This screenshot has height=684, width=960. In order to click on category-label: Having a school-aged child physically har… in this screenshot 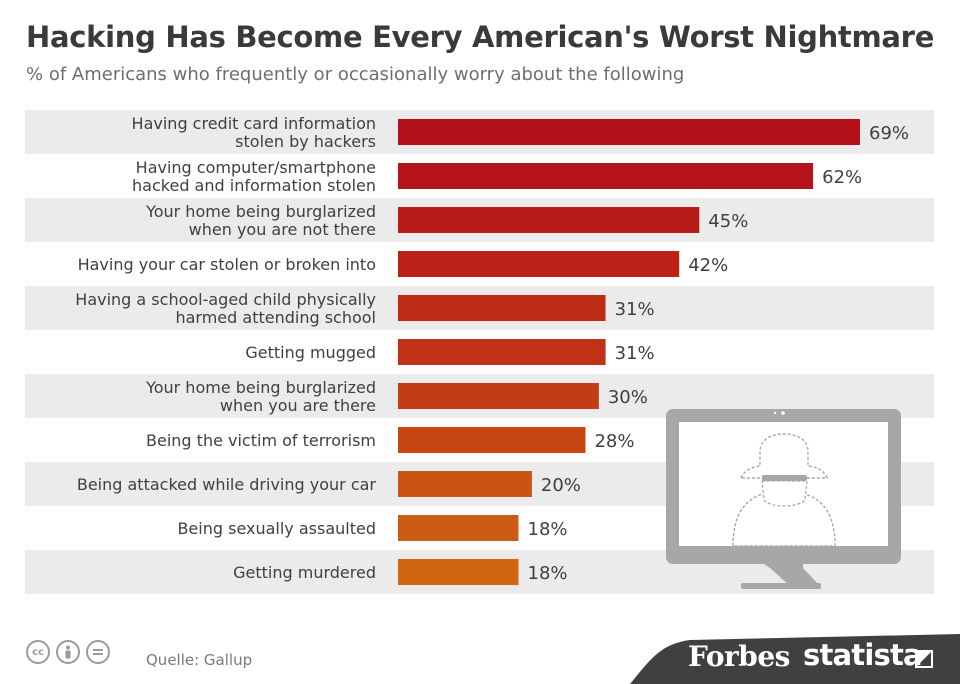, I will do `click(225, 308)`.